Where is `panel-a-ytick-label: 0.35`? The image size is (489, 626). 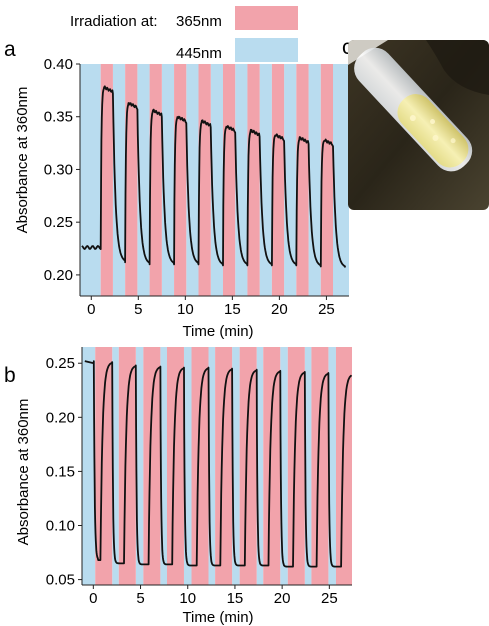
panel-a-ytick-label: 0.35 is located at coordinates (58, 117).